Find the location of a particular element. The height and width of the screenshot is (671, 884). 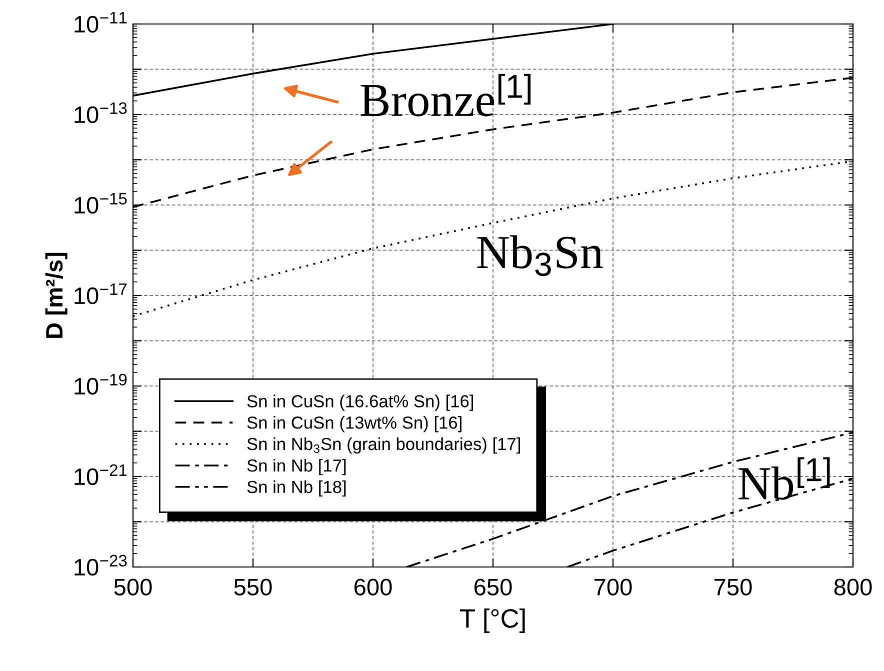

y-tick-label: 10$^{−17}$ is located at coordinates (100, 294).